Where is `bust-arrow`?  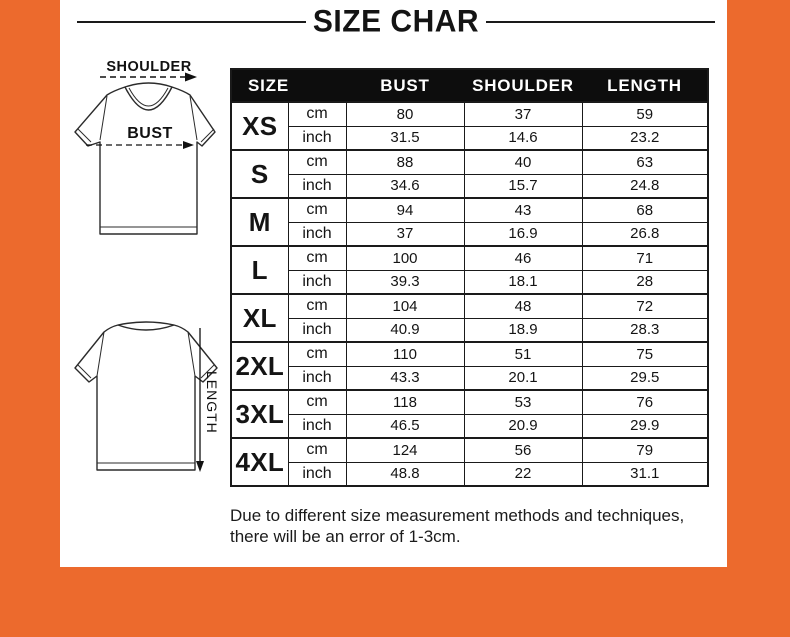 bust-arrow is located at coordinates (140, 145).